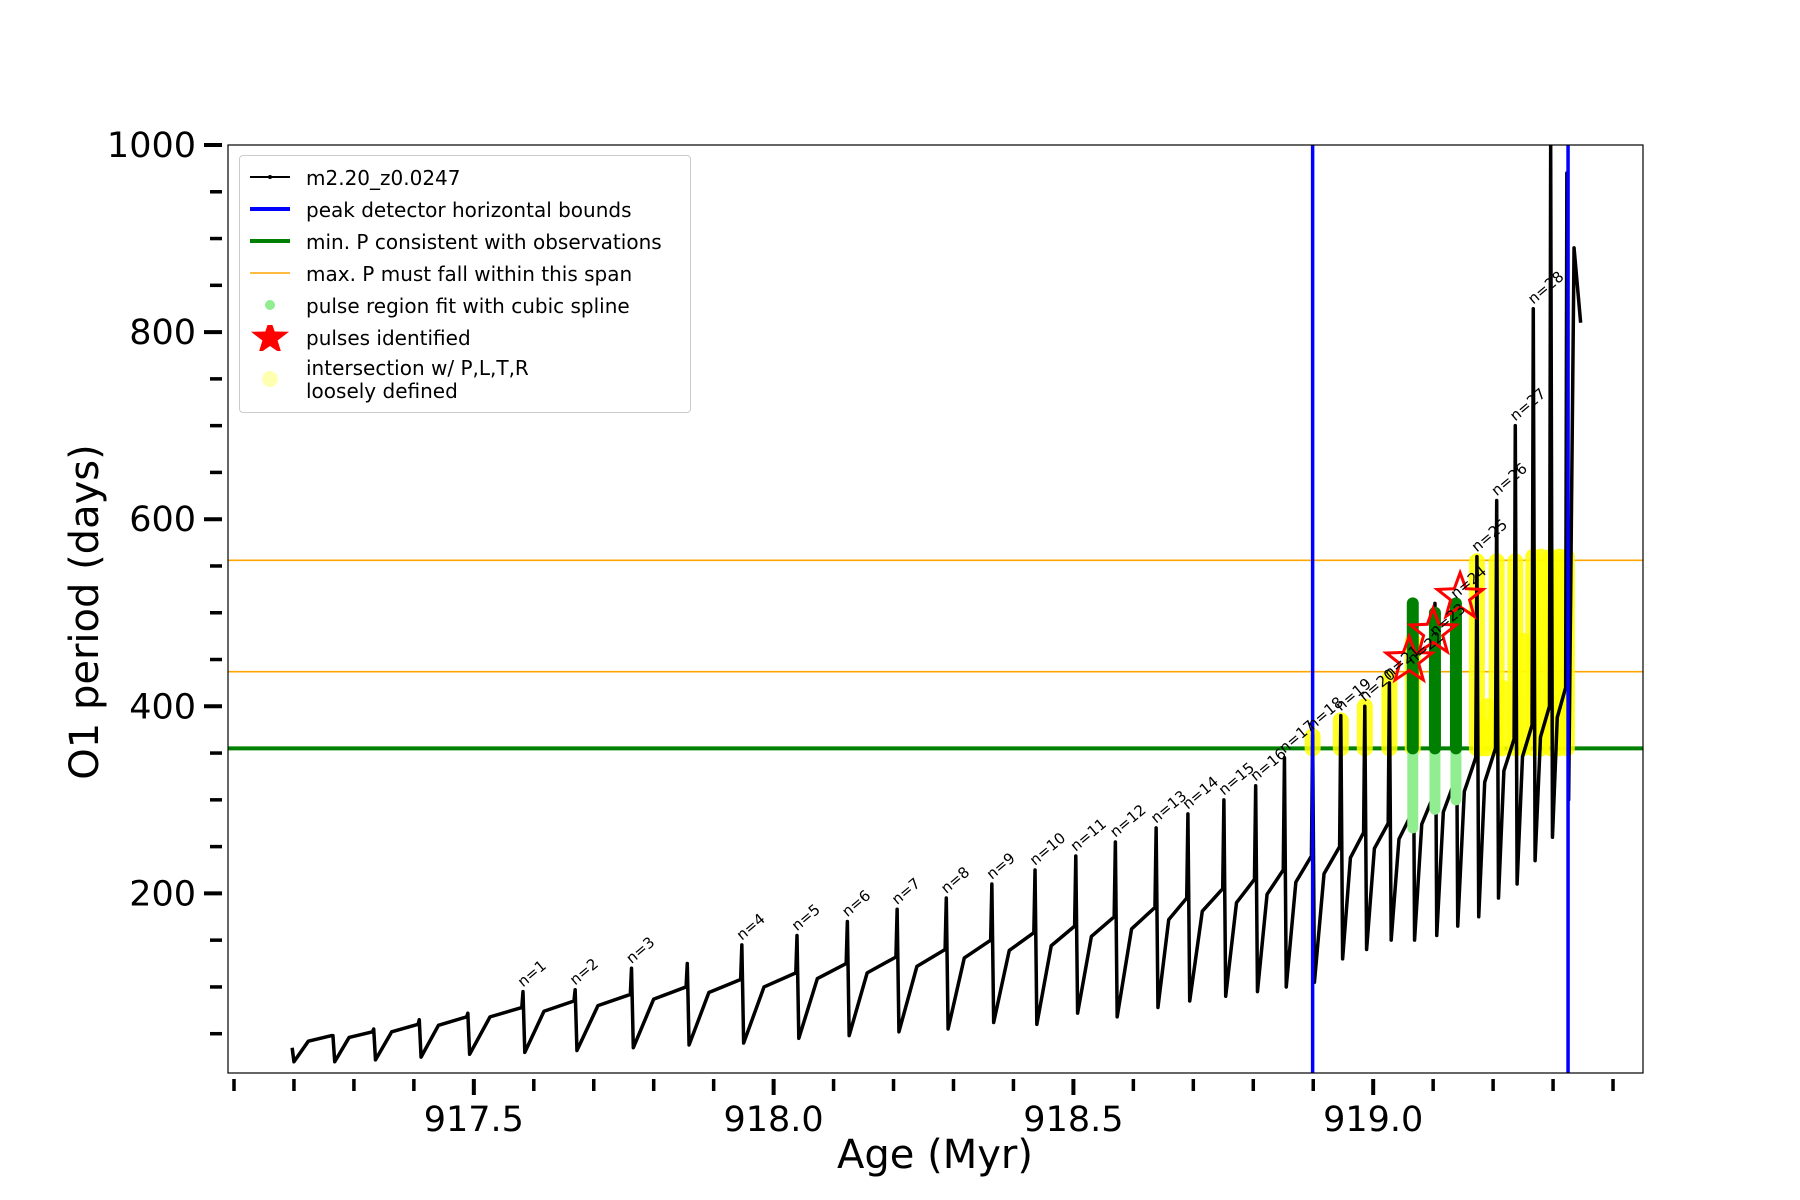 The image size is (1800, 1200). I want to click on annotation: n=2, so click(584, 972).